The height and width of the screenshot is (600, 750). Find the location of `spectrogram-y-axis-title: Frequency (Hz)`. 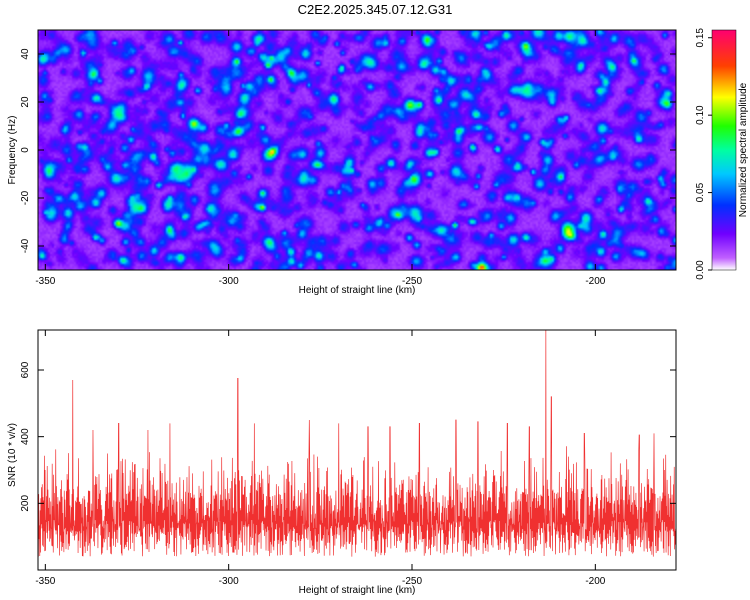

spectrogram-y-axis-title: Frequency (Hz) is located at coordinates (12, 150).